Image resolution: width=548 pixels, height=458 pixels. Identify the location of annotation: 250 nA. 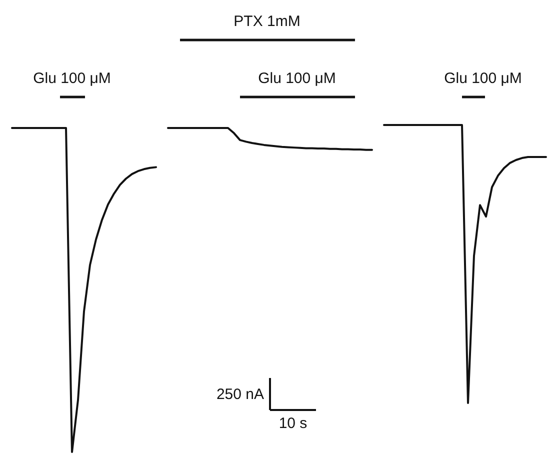
(240, 394).